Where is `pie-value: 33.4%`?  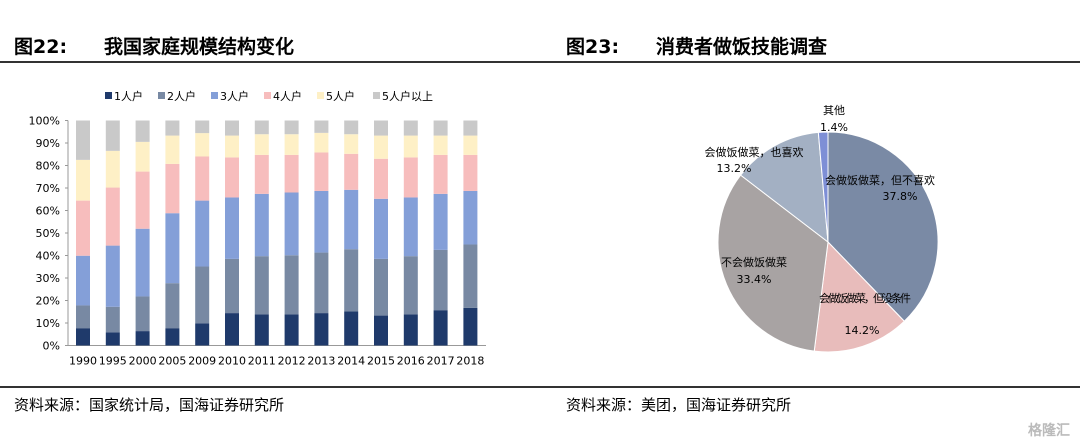 pie-value: 33.4% is located at coordinates (754, 279).